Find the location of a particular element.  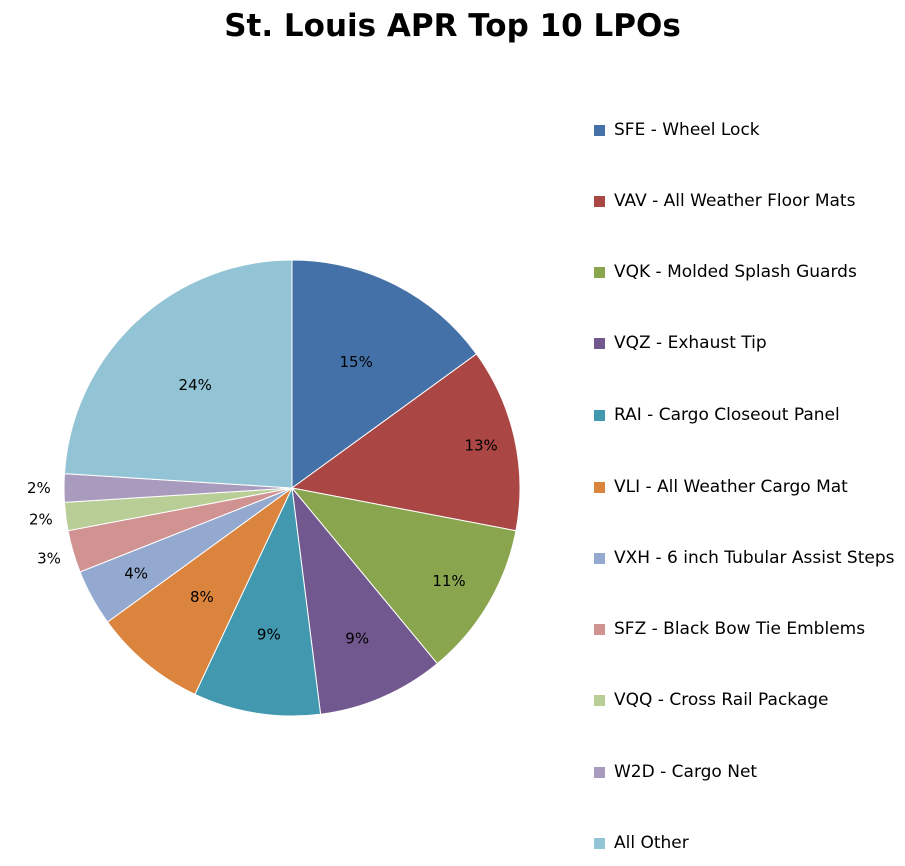

legend-item: W2D - Cargo Net is located at coordinates (746, 772).